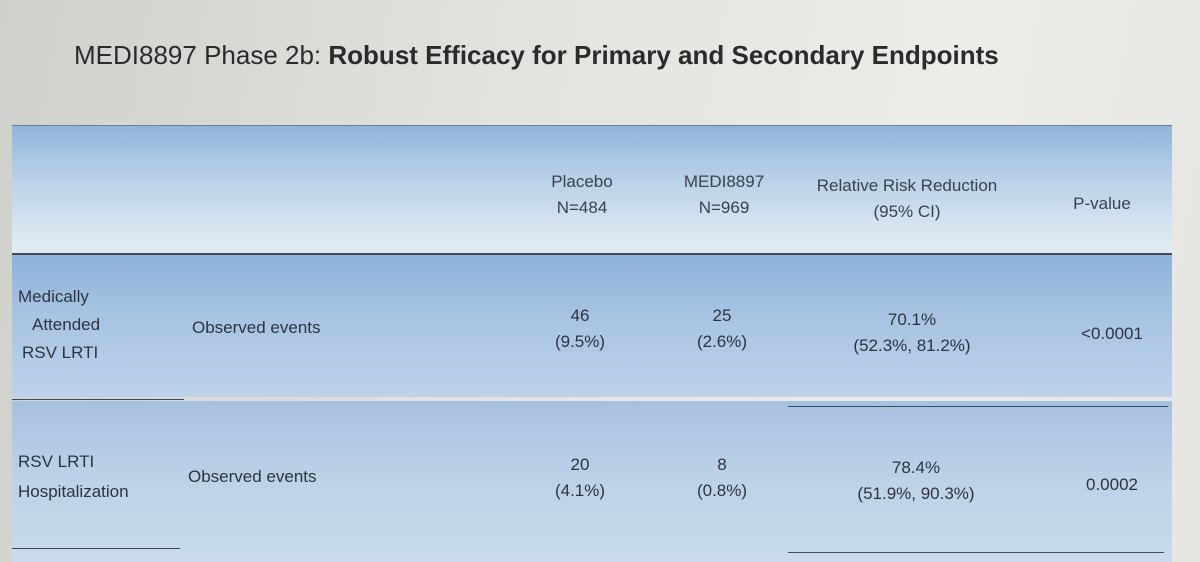 The width and height of the screenshot is (1200, 562). What do you see at coordinates (724, 181) in the screenshot?
I see `header-medi-label: MEDI8897` at bounding box center [724, 181].